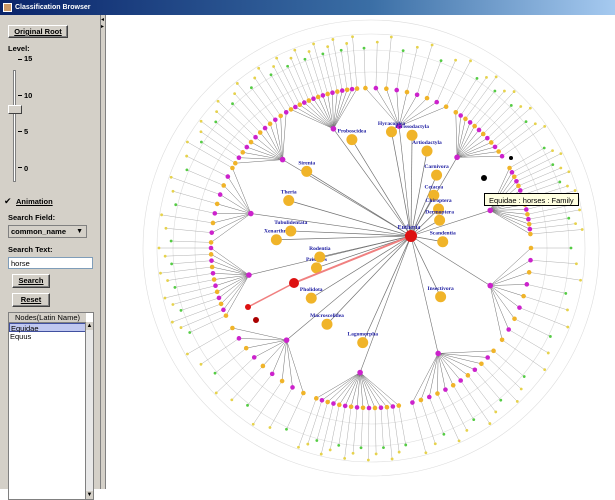 The image size is (615, 500). Describe the element at coordinates (311, 290) in the screenshot. I see `node-label: Pholidota` at that location.